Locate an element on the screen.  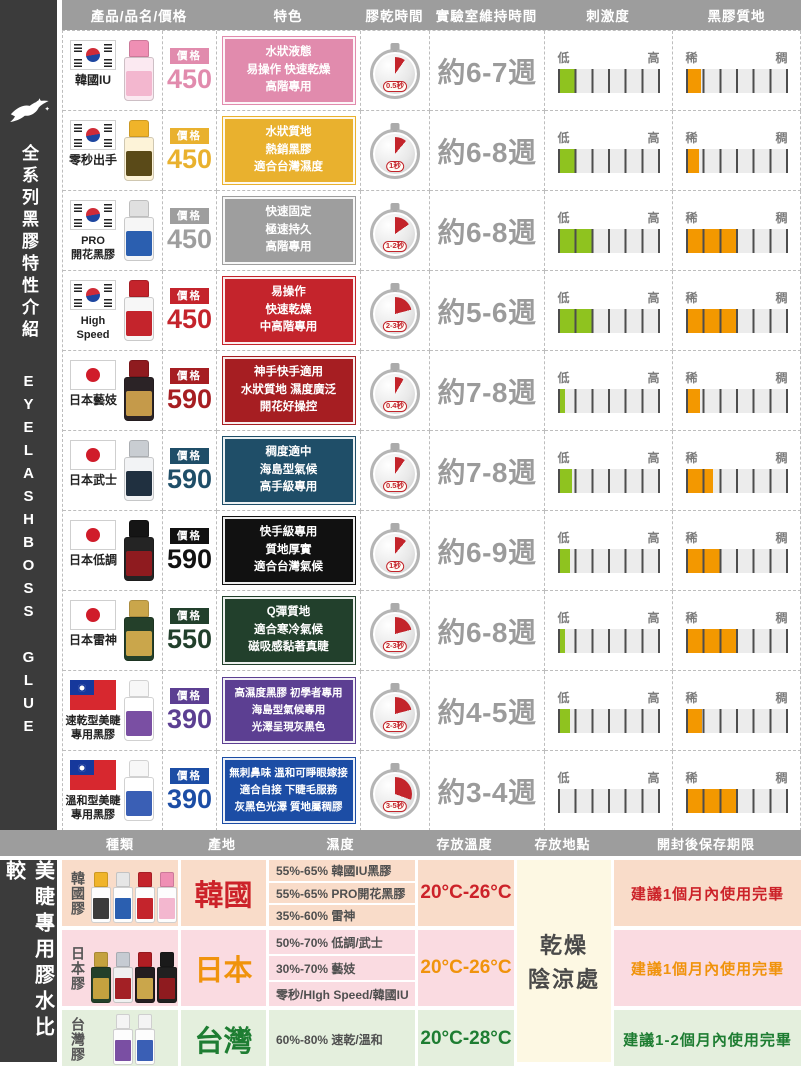
glue-type-label: 日本膠 is located at coordinates (78, 968).